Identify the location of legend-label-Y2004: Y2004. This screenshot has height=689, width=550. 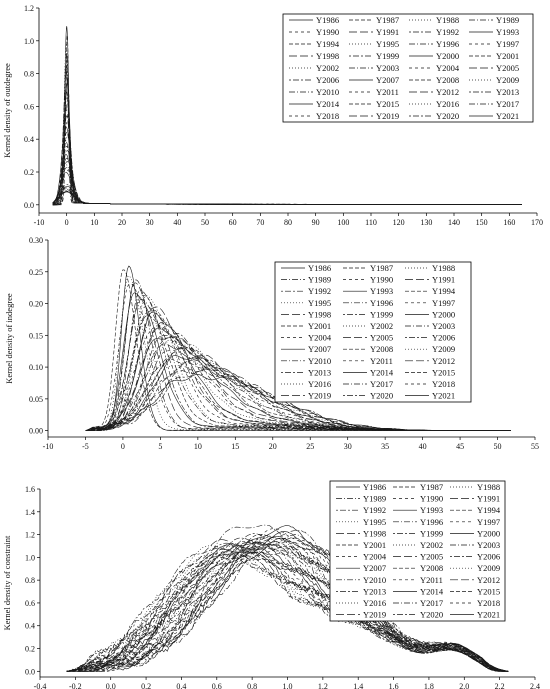
(320, 338).